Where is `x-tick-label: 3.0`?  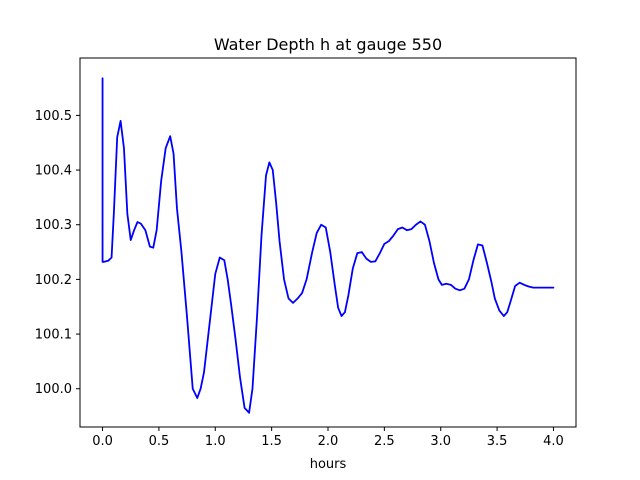 x-tick-label: 3.0 is located at coordinates (440, 441).